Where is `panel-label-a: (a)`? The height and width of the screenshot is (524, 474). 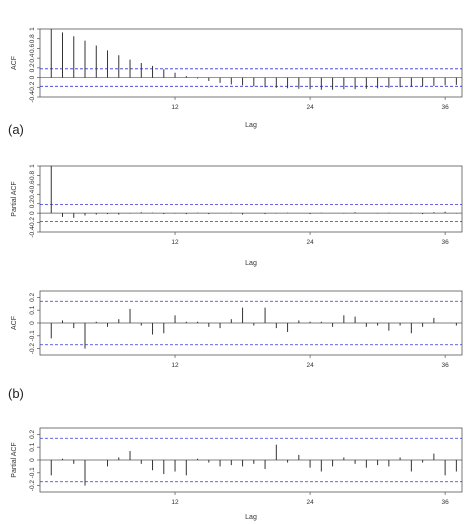 panel-label-a: (a) is located at coordinates (16, 129).